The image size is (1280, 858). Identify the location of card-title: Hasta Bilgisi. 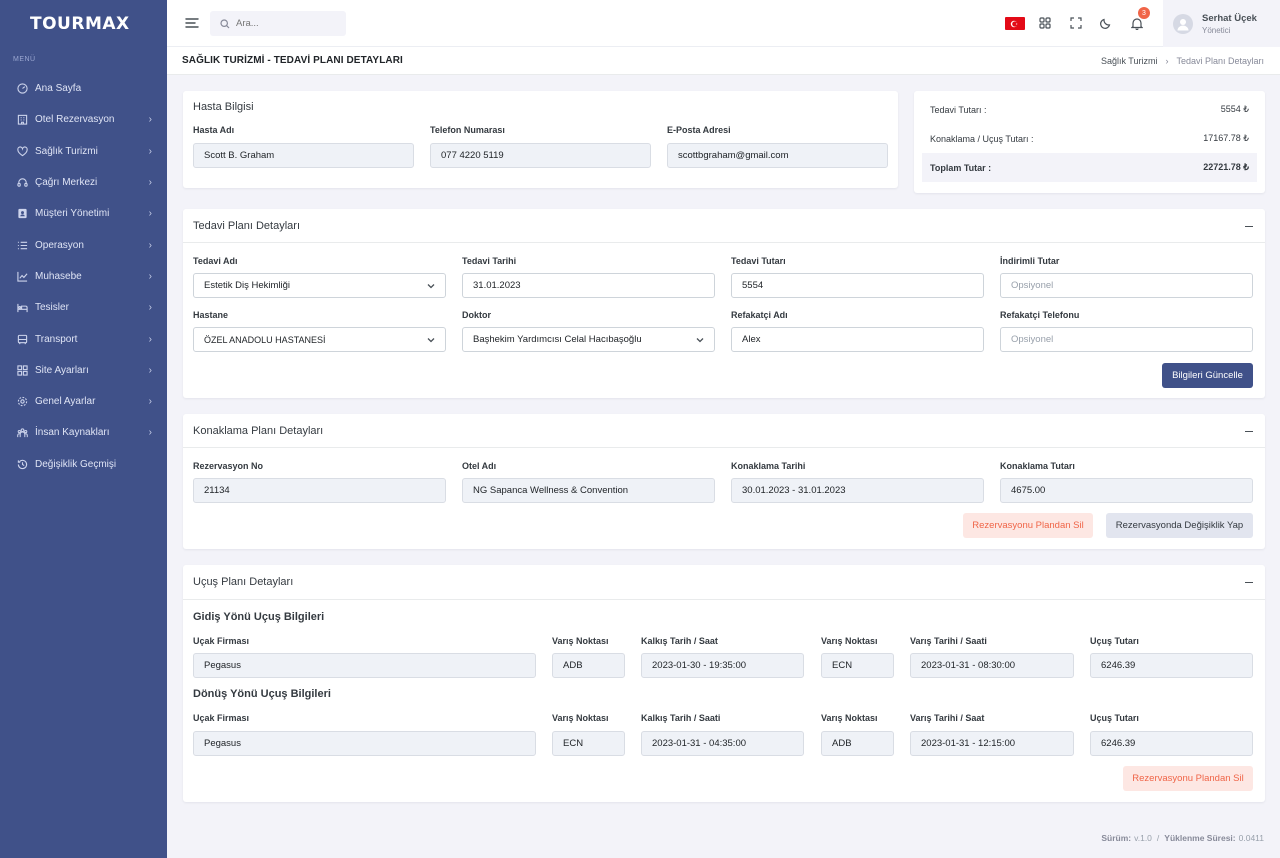
(223, 107).